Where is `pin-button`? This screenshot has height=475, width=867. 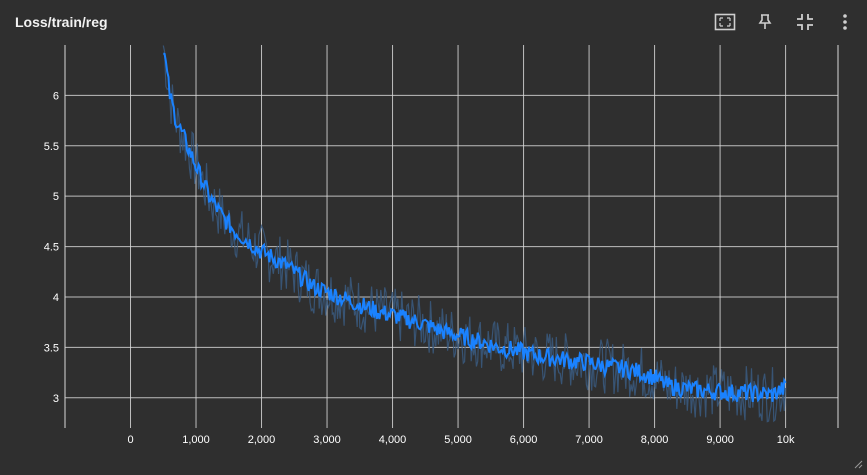
pin-button is located at coordinates (765, 22).